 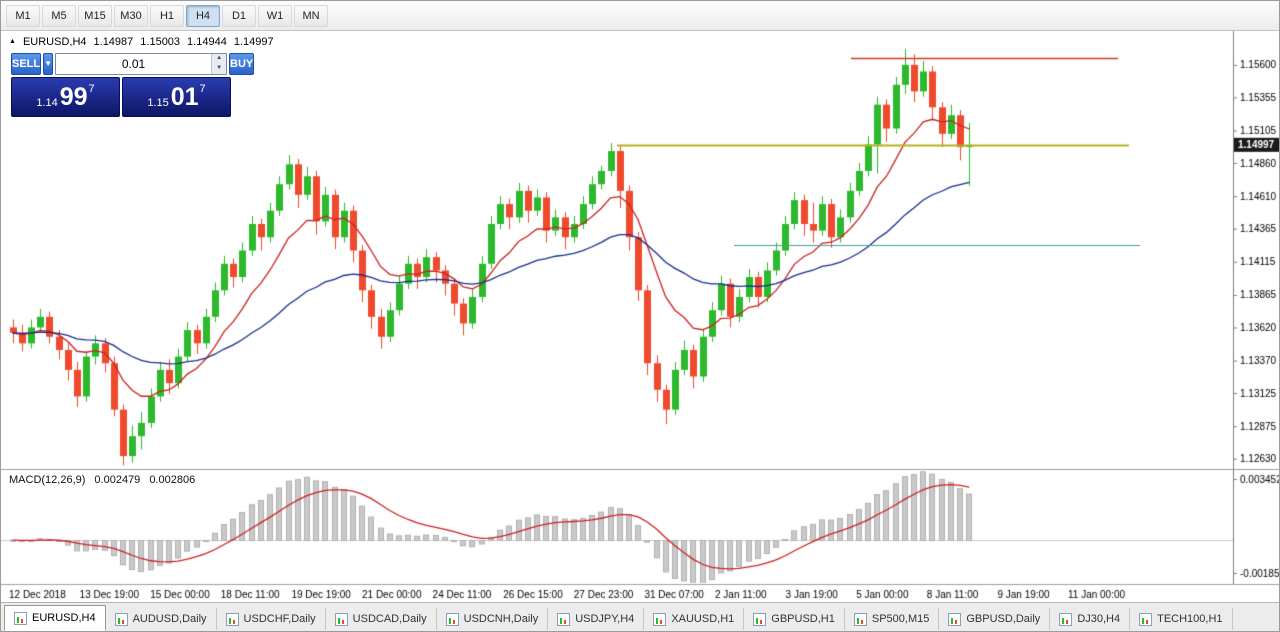 I want to click on sell-price-button: 1.14 99 7, so click(x=65, y=97).